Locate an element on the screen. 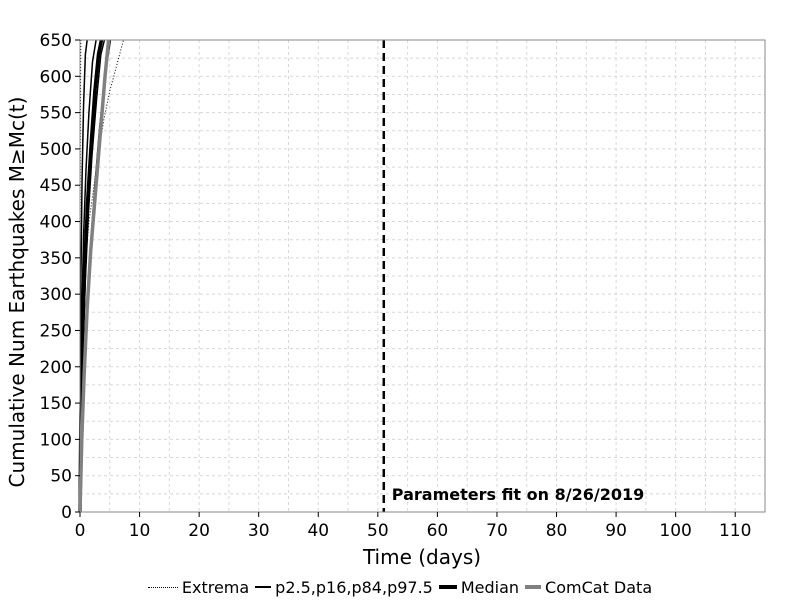  y-tick-label: 500 is located at coordinates (56, 150).